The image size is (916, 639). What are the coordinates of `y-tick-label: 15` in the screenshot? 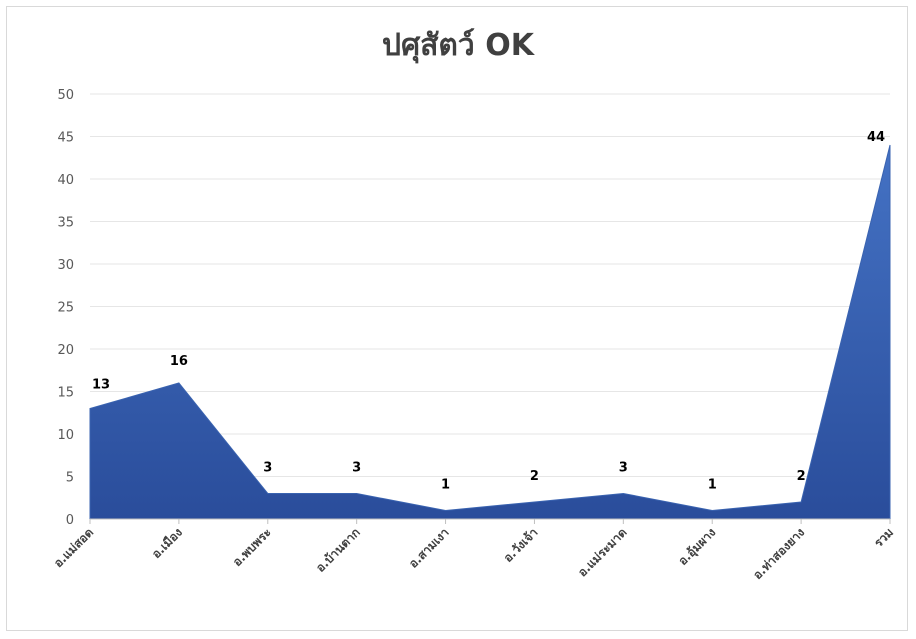 It's located at (65, 393).